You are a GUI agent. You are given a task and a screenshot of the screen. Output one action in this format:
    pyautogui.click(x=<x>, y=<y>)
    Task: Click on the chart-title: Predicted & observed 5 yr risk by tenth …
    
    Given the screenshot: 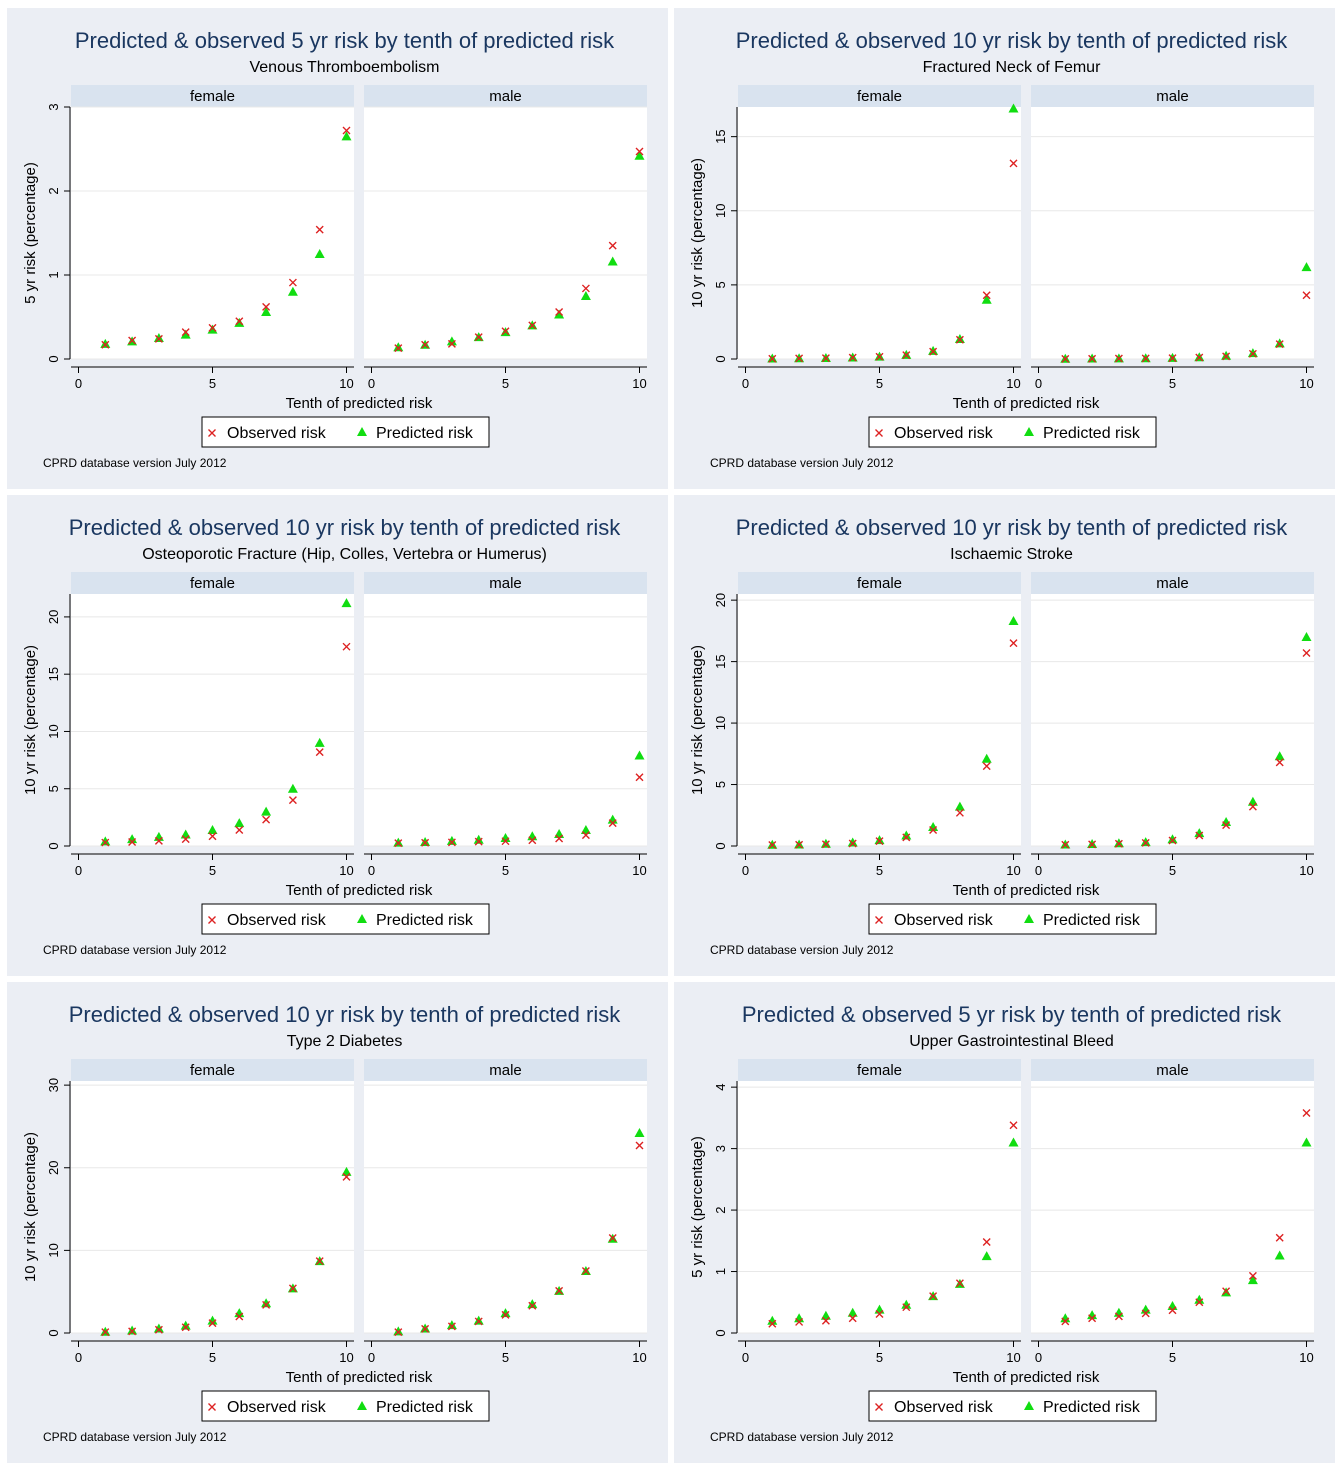 What is the action you would take?
    pyautogui.click(x=1012, y=1014)
    